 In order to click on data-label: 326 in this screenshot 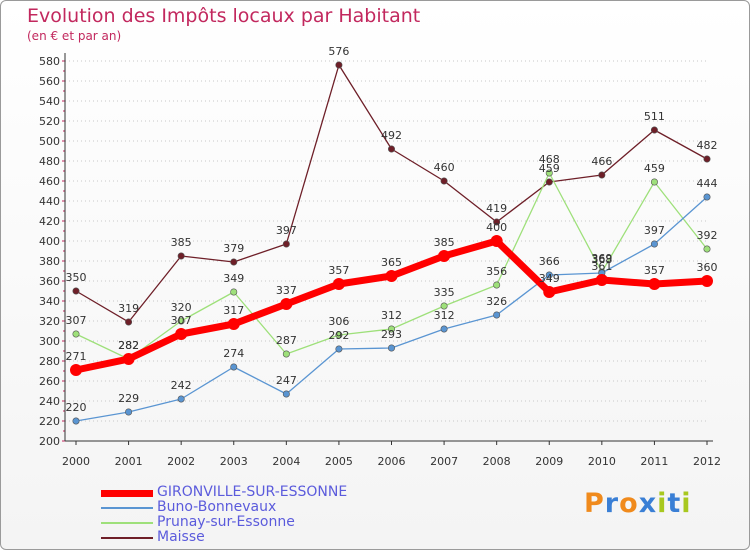, I will do `click(496, 301)`.